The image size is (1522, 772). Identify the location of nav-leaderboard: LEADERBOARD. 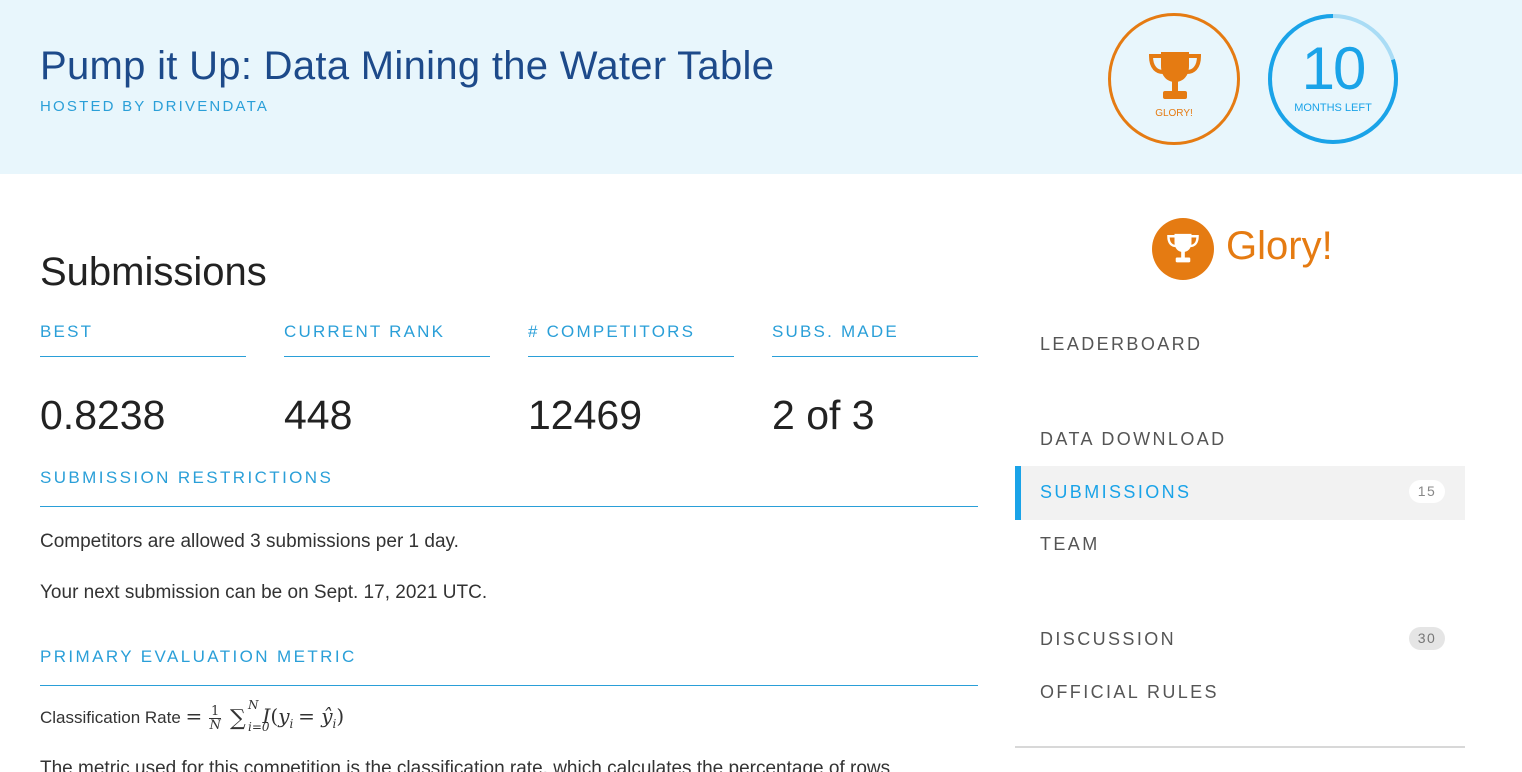
(1240, 345).